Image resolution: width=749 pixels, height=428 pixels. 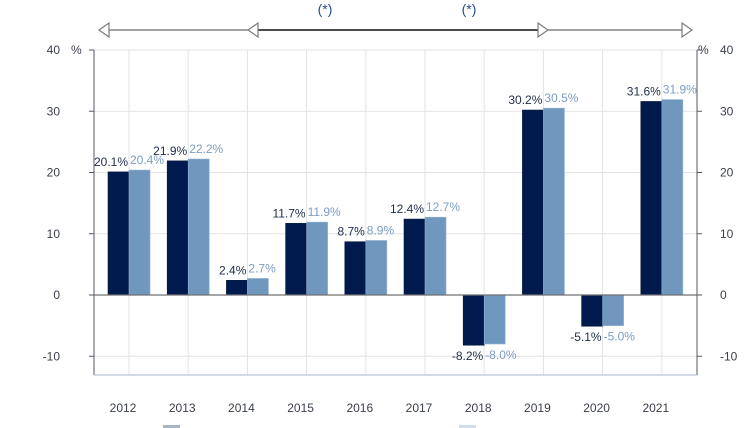 What do you see at coordinates (54, 173) in the screenshot?
I see `left-tick-label: 20` at bounding box center [54, 173].